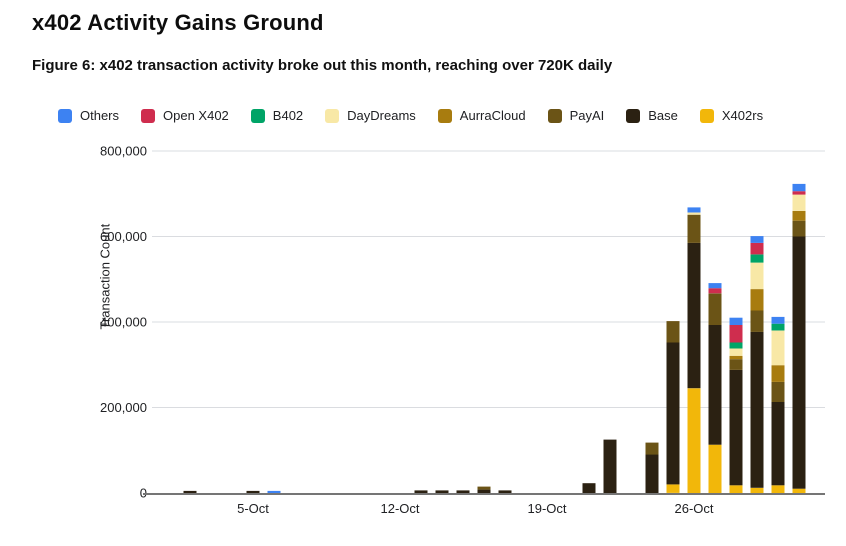 The width and height of the screenshot is (846, 546). What do you see at coordinates (673, 488) in the screenshot?
I see `bar-segment-25-Oct-x402rs` at bounding box center [673, 488].